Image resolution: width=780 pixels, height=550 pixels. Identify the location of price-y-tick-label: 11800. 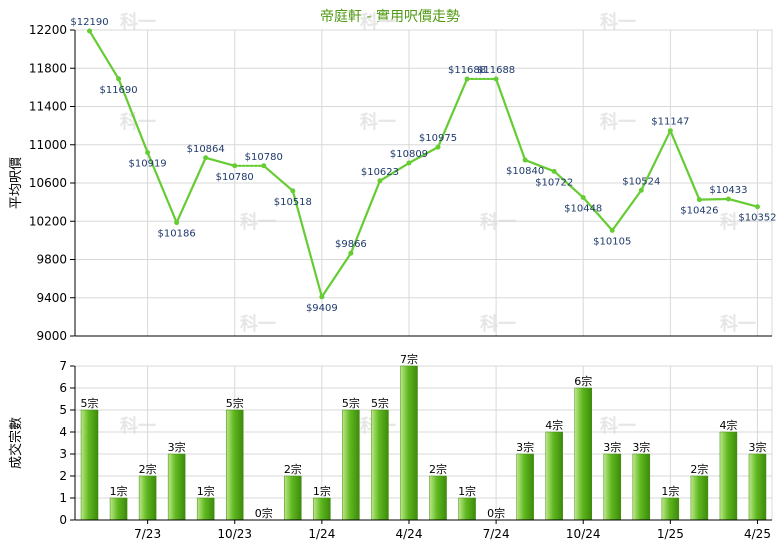
(48, 68).